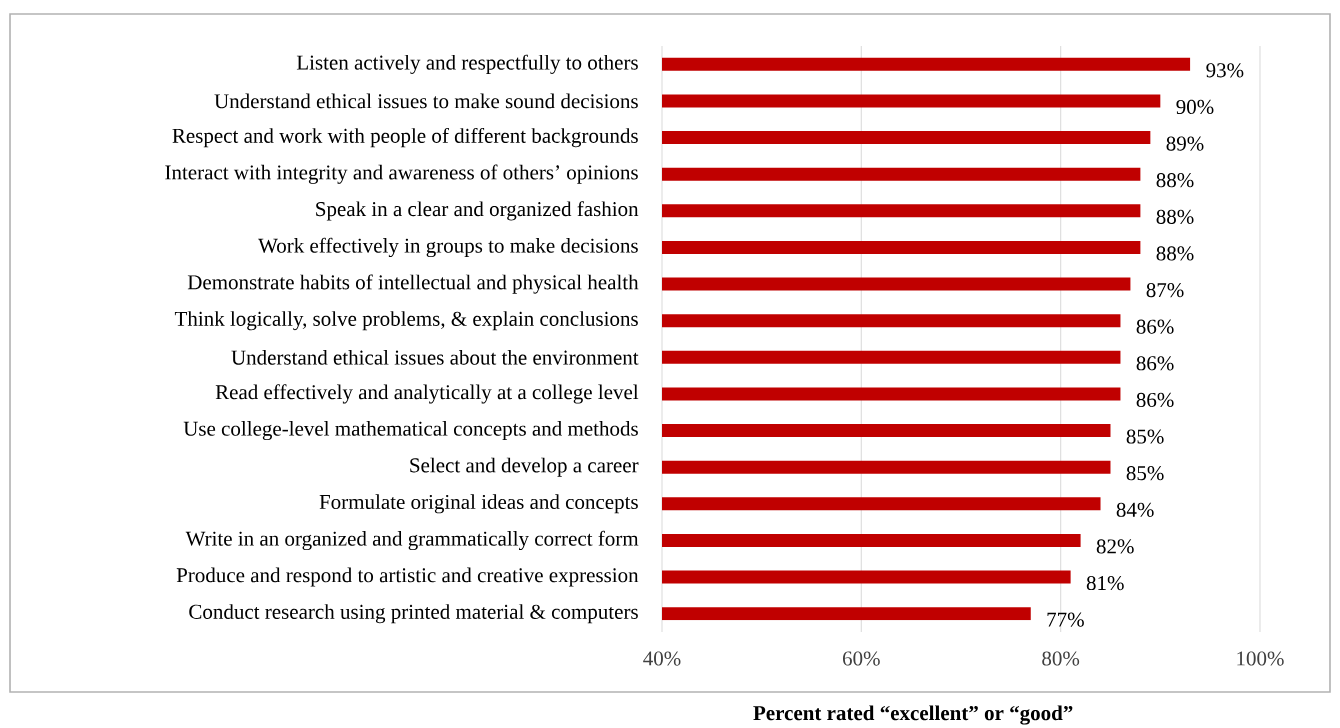  What do you see at coordinates (1195, 107) in the screenshot?
I see `data-label: 90%` at bounding box center [1195, 107].